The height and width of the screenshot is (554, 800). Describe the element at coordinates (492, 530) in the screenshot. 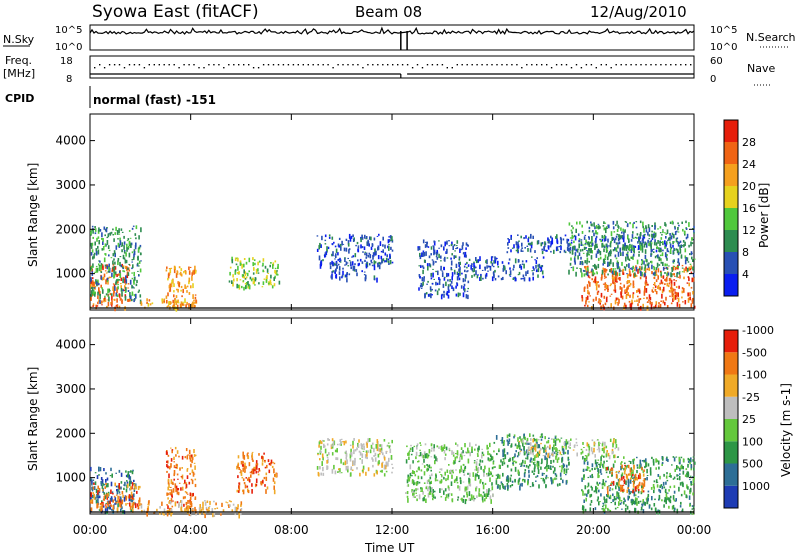

I see `x-tick-label: 16:00` at that location.